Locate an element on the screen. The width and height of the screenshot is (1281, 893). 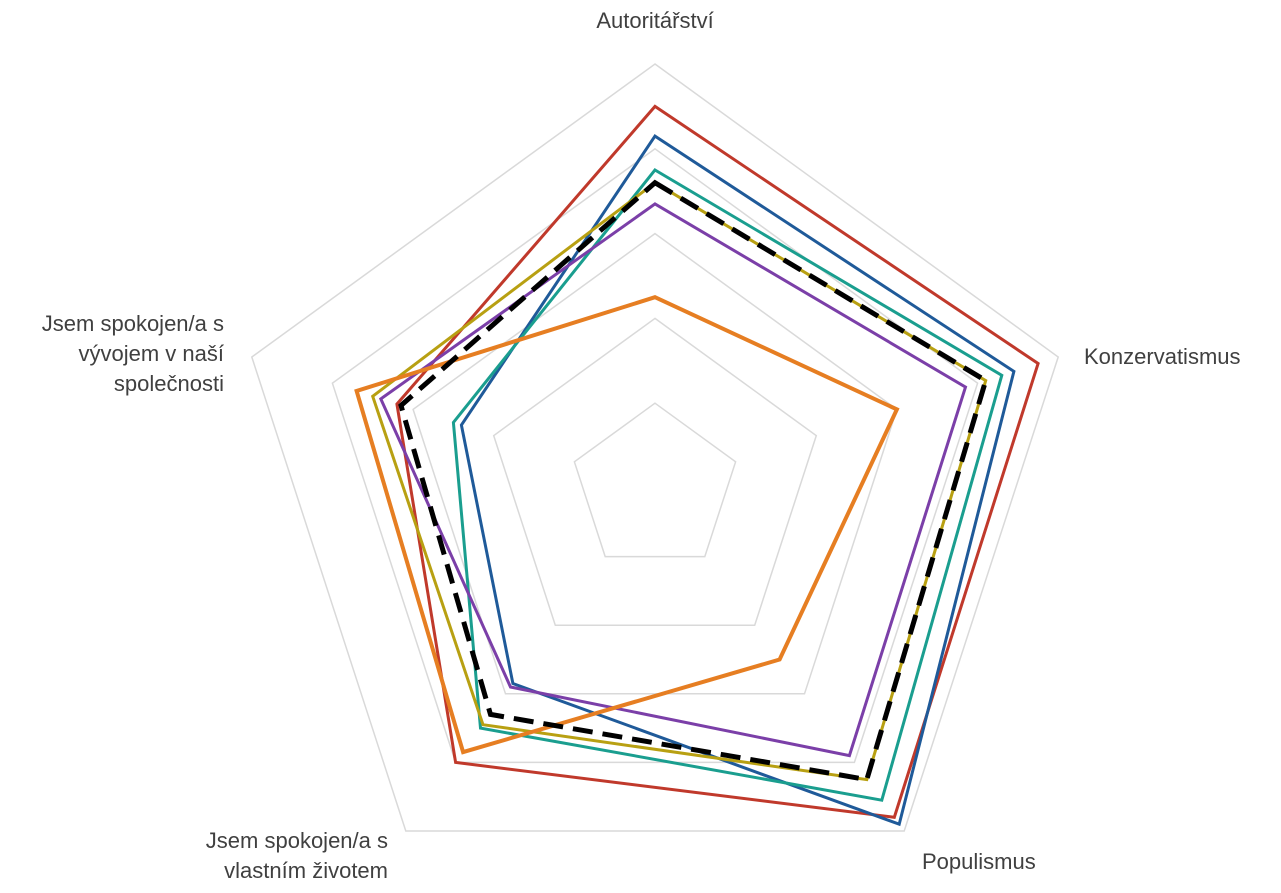
axis-label-autoritarstvi: Autoritářství is located at coordinates (654, 20).